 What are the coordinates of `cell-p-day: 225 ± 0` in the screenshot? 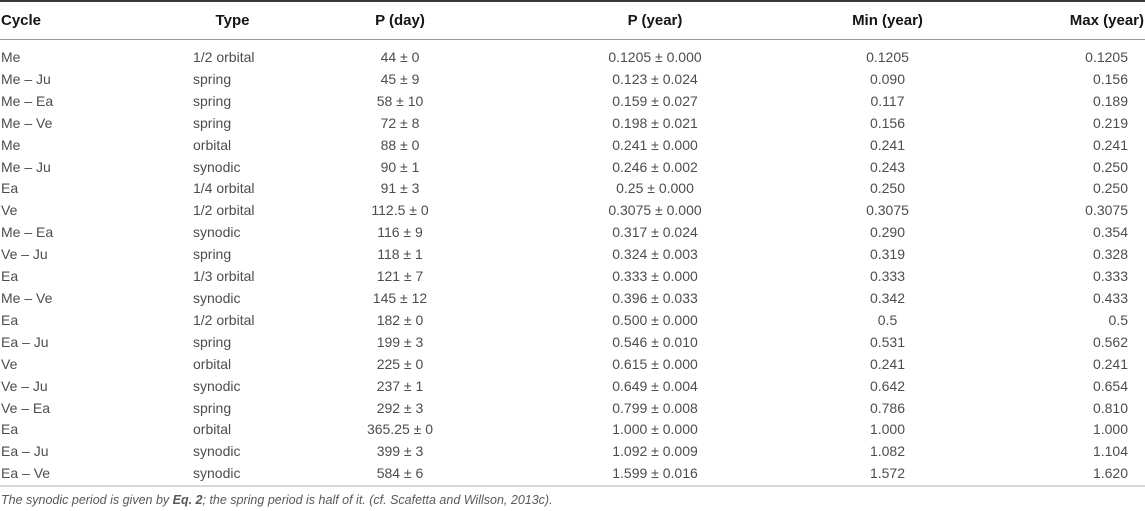 It's located at (400, 363).